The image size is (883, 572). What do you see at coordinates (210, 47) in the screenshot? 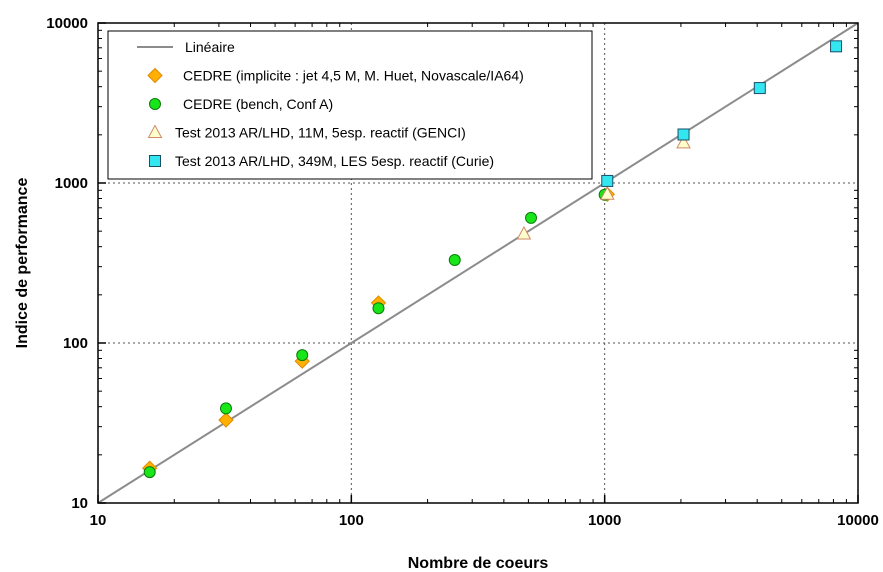
I see `legend-entry-label: Linéaire` at bounding box center [210, 47].